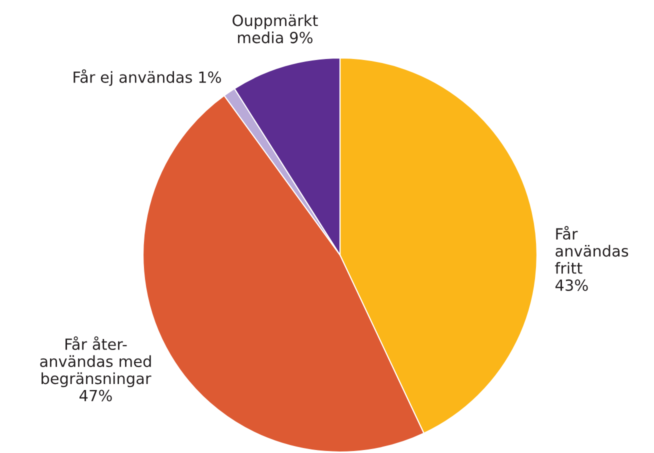  What do you see at coordinates (591, 250) in the screenshot?
I see `slice-label: Får användas fritt` at bounding box center [591, 250].